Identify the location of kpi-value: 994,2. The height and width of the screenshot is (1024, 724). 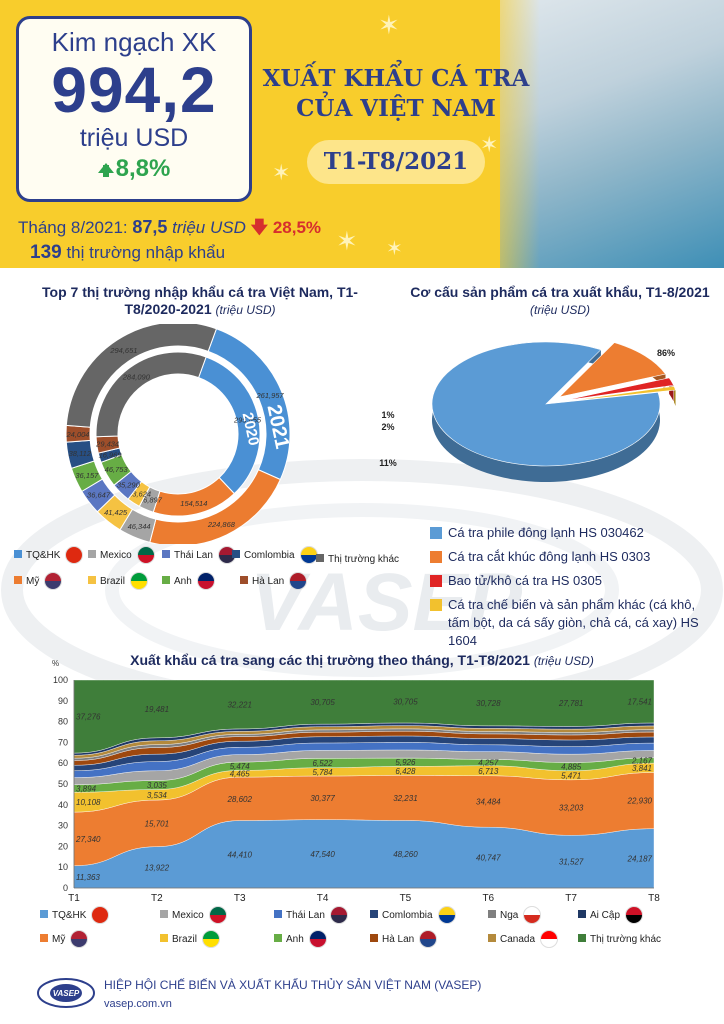
(134, 90).